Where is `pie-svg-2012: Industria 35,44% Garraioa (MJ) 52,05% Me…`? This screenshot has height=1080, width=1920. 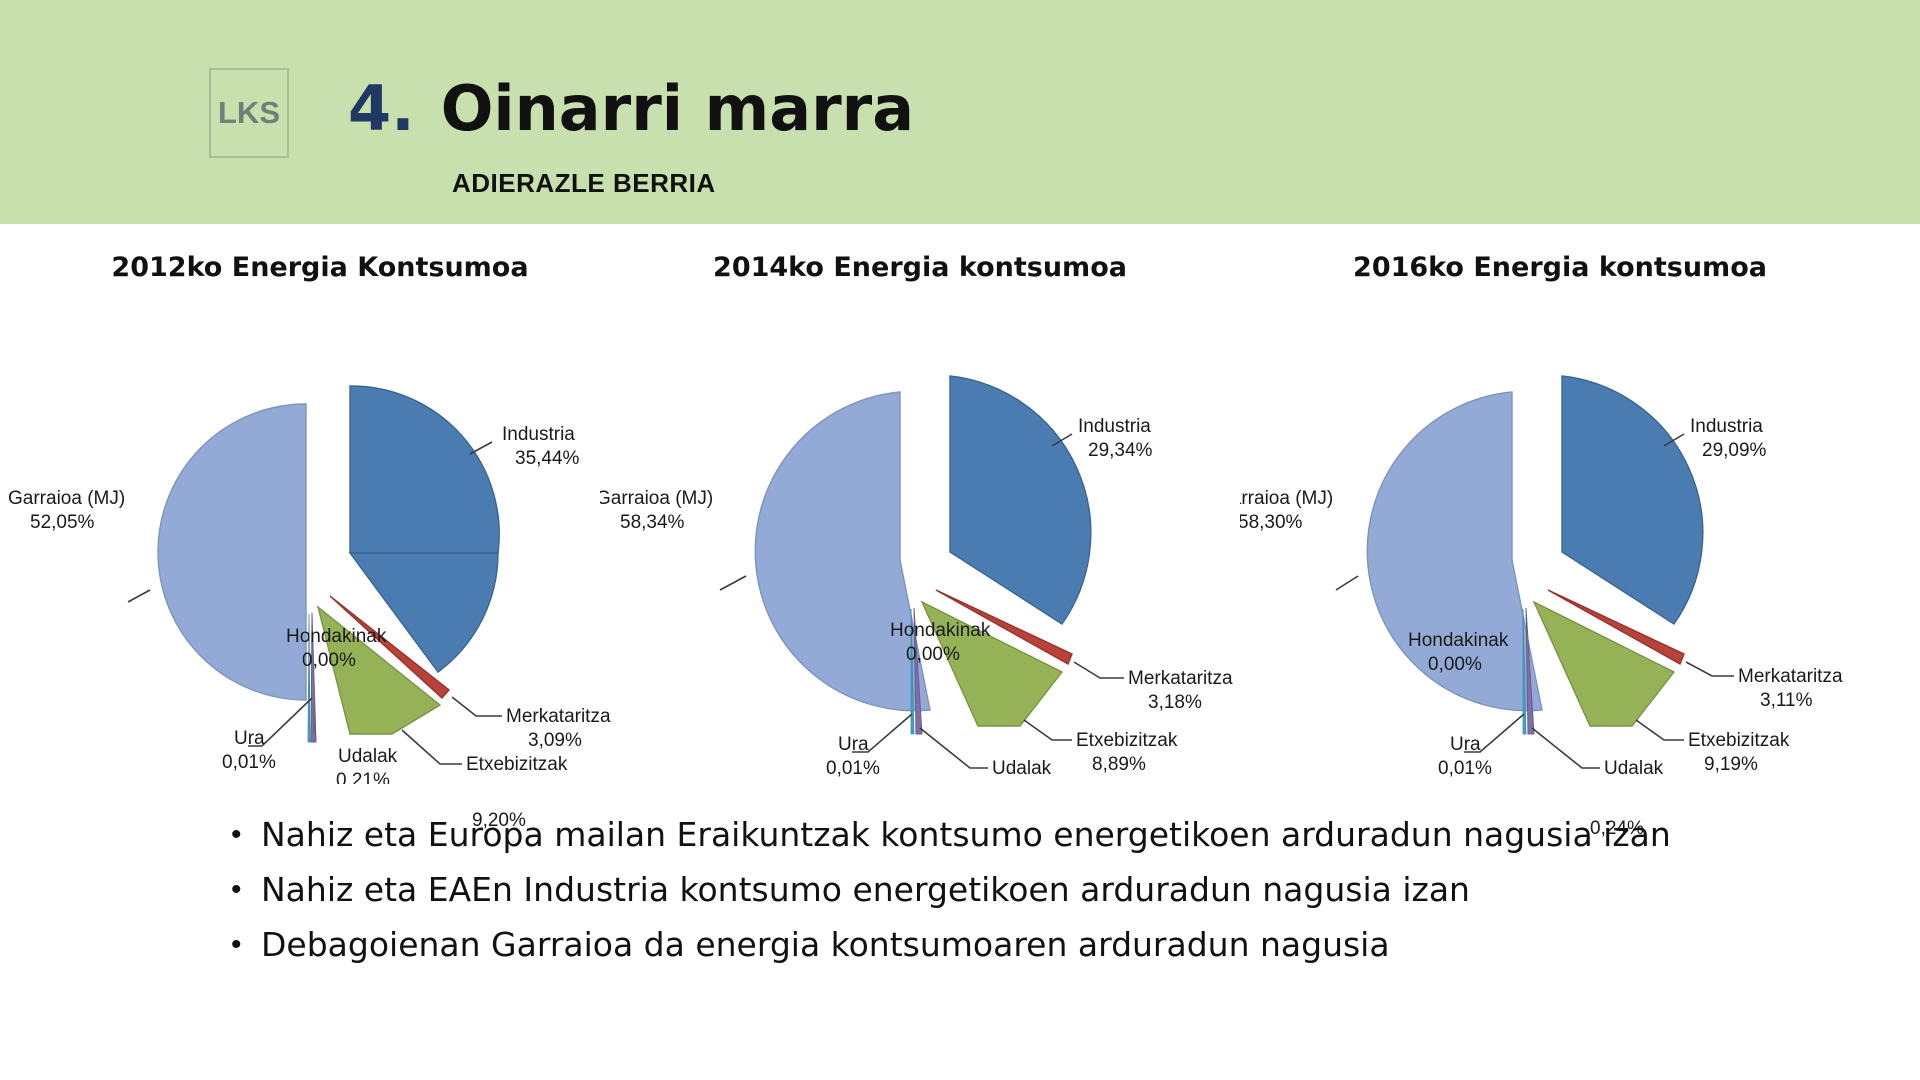 pie-svg-2012: Industria 35,44% Garraioa (MJ) 52,05% Me… is located at coordinates (309, 584).